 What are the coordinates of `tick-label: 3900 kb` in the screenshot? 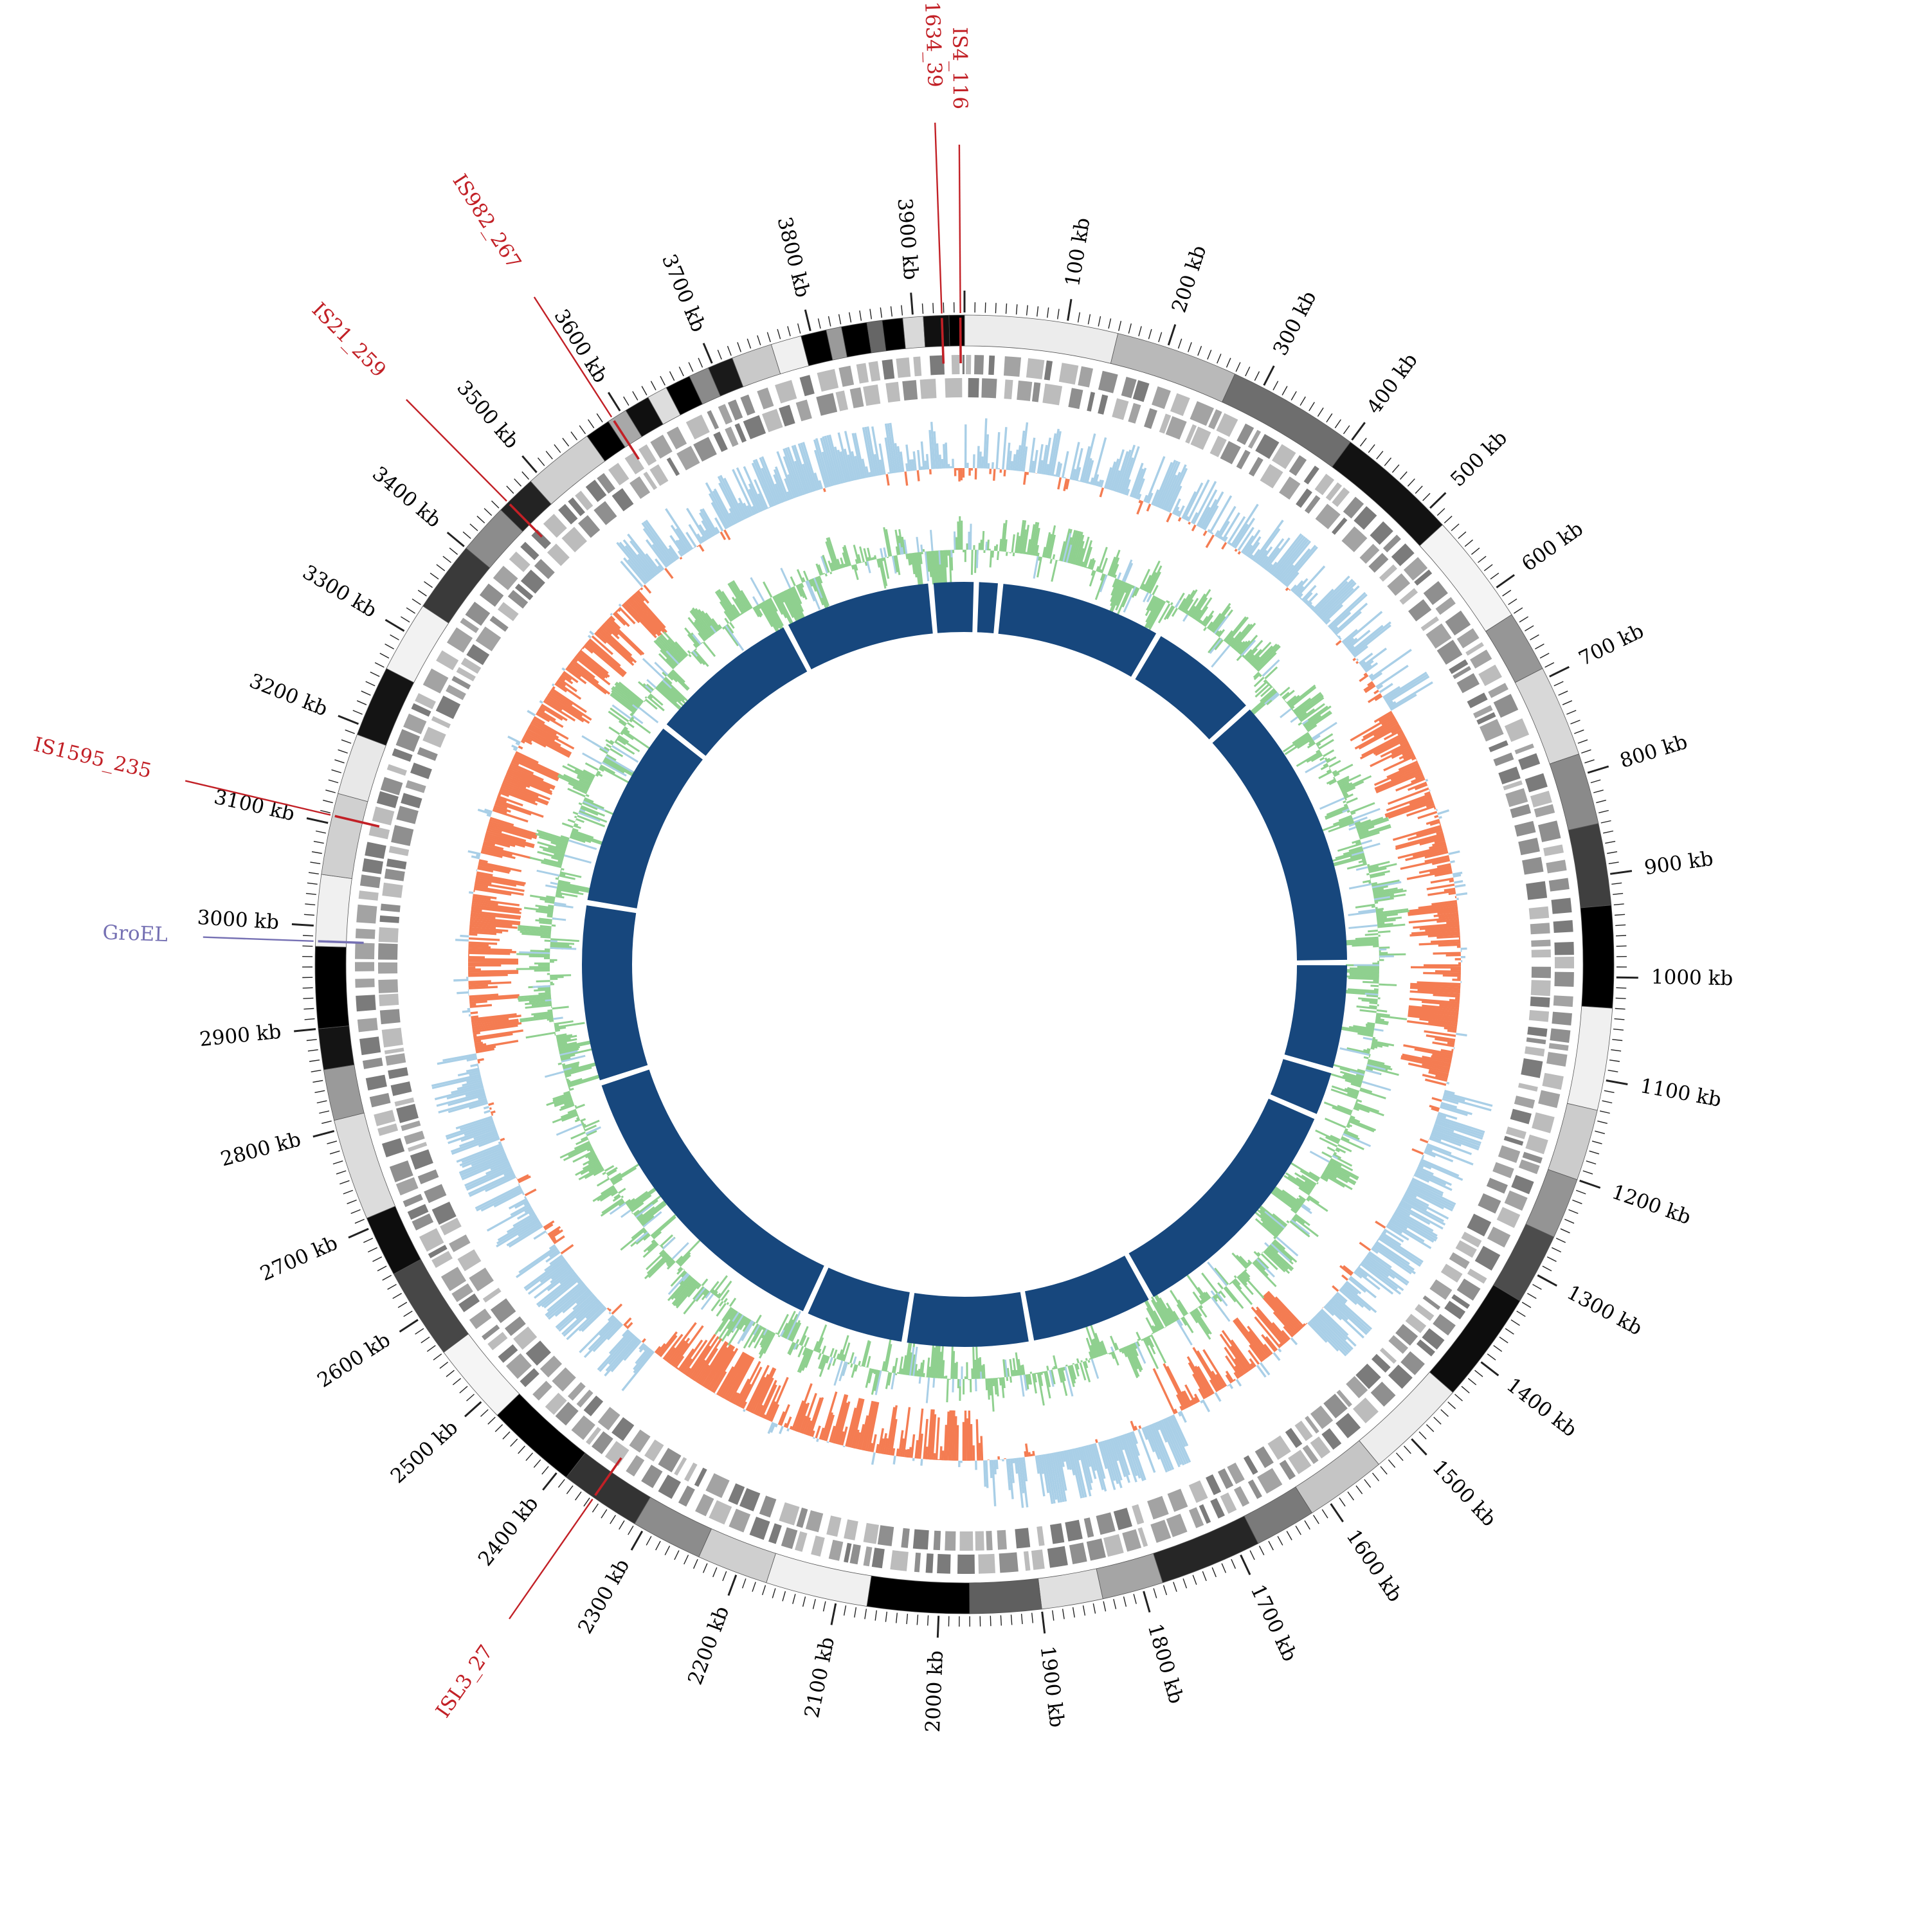 It's located at (908, 239).